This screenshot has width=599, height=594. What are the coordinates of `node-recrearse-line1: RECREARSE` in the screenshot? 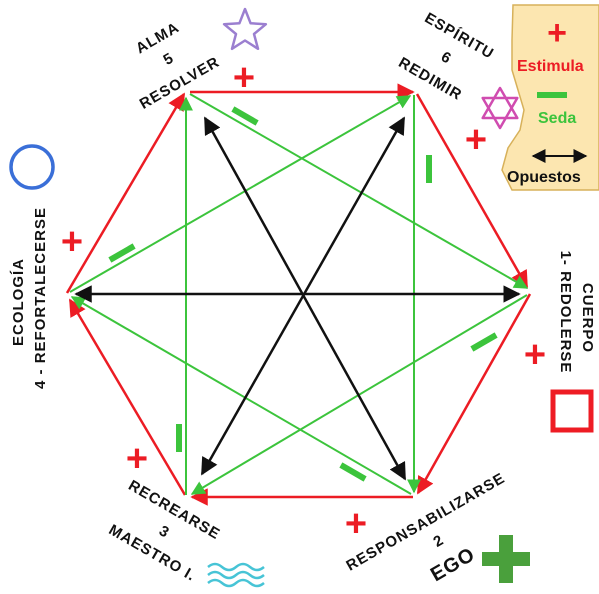 It's located at (174, 510).